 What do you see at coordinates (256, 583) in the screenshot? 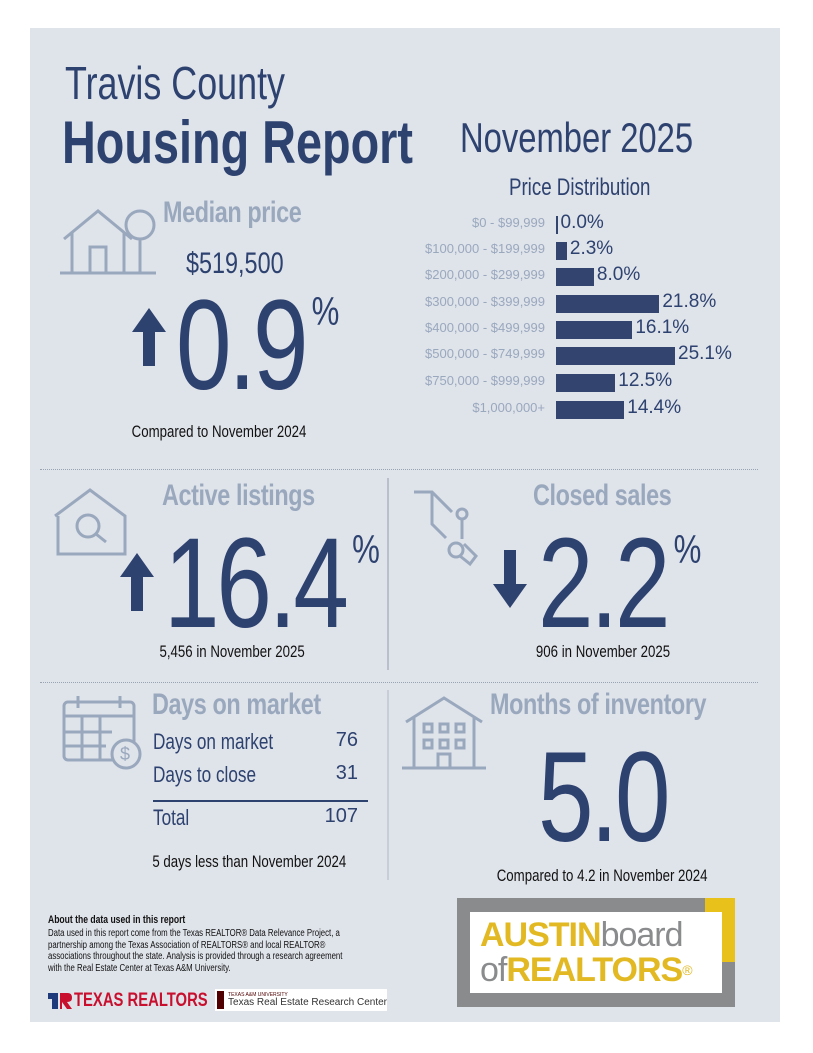
I see `active-listings-change-value: 16.4` at bounding box center [256, 583].